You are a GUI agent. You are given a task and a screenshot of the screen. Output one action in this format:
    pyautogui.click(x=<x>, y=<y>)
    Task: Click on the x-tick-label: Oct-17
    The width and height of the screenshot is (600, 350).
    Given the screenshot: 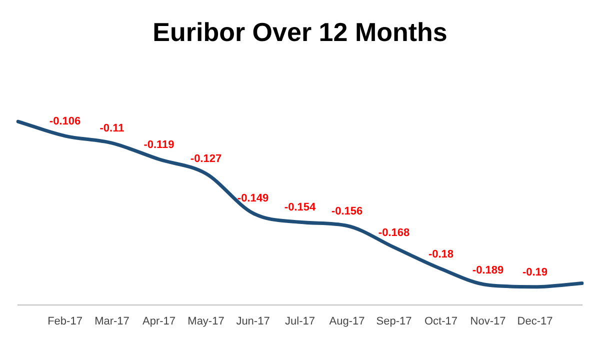 What is the action you would take?
    pyautogui.click(x=441, y=321)
    